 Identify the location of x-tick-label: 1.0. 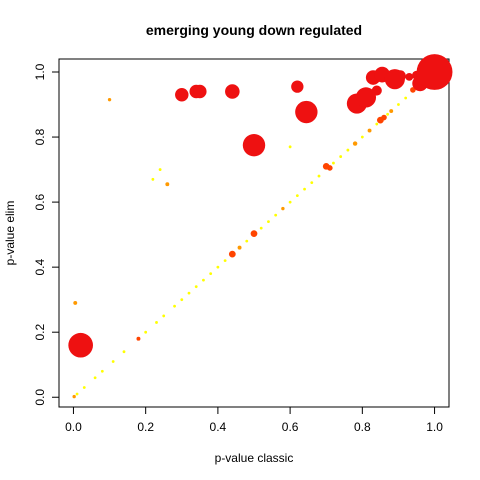
(434, 427).